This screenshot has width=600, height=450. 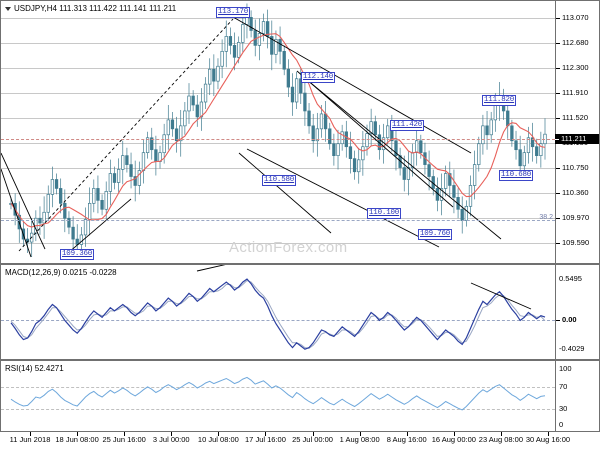 I want to click on trendline-rising-lower, so click(x=23, y=201).